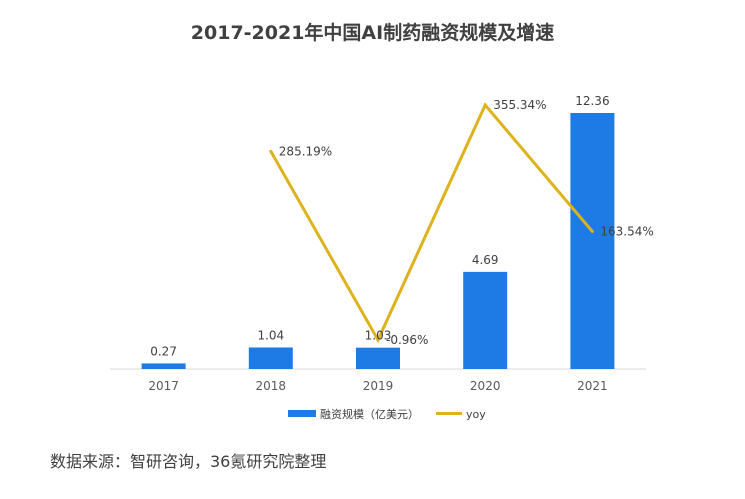 The height and width of the screenshot is (499, 745). What do you see at coordinates (592, 101) in the screenshot?
I see `bar-value-label-2021: 12.36` at bounding box center [592, 101].